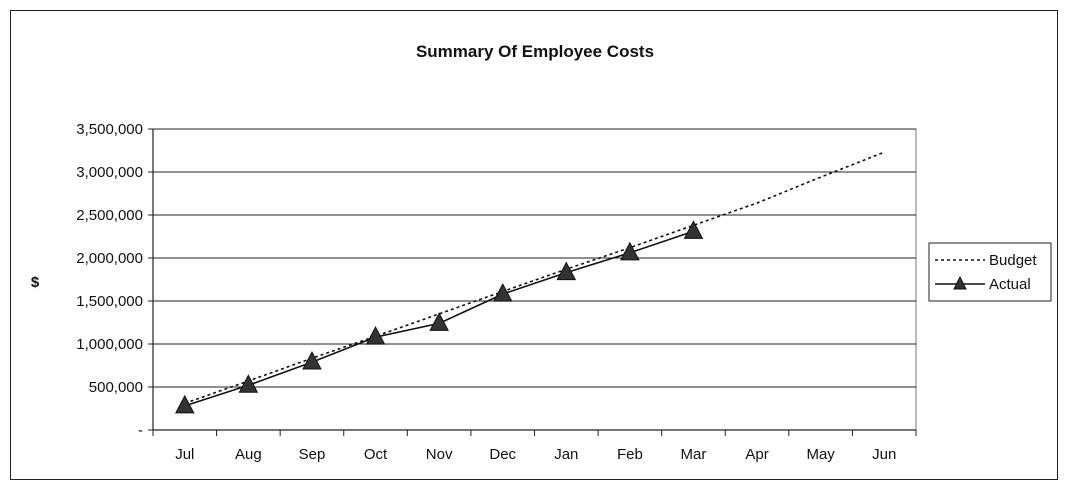 The height and width of the screenshot is (488, 1072). Describe the element at coordinates (502, 454) in the screenshot. I see `x-tick-label: Dec` at that location.